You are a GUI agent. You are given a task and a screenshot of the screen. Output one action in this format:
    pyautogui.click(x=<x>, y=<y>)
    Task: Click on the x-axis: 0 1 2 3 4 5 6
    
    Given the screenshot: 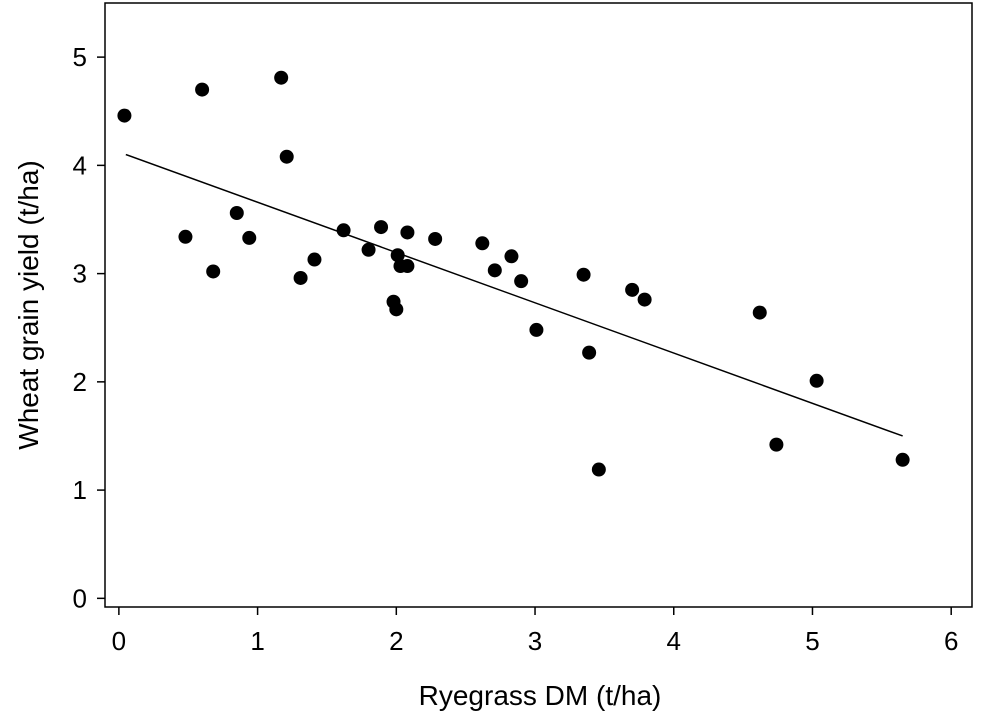 What is the action you would take?
    pyautogui.click(x=535, y=631)
    